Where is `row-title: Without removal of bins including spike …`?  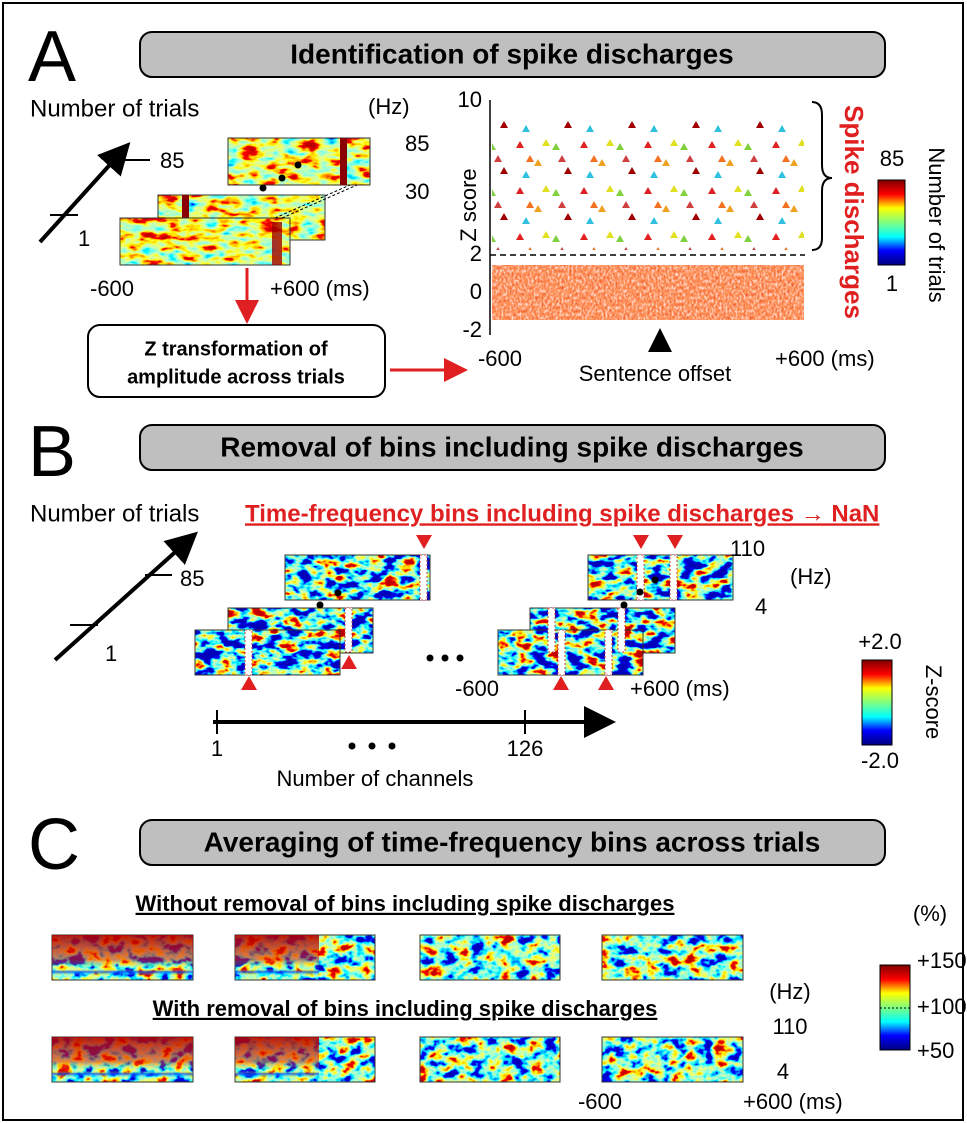
row-title: Without removal of bins including spike … is located at coordinates (405, 903).